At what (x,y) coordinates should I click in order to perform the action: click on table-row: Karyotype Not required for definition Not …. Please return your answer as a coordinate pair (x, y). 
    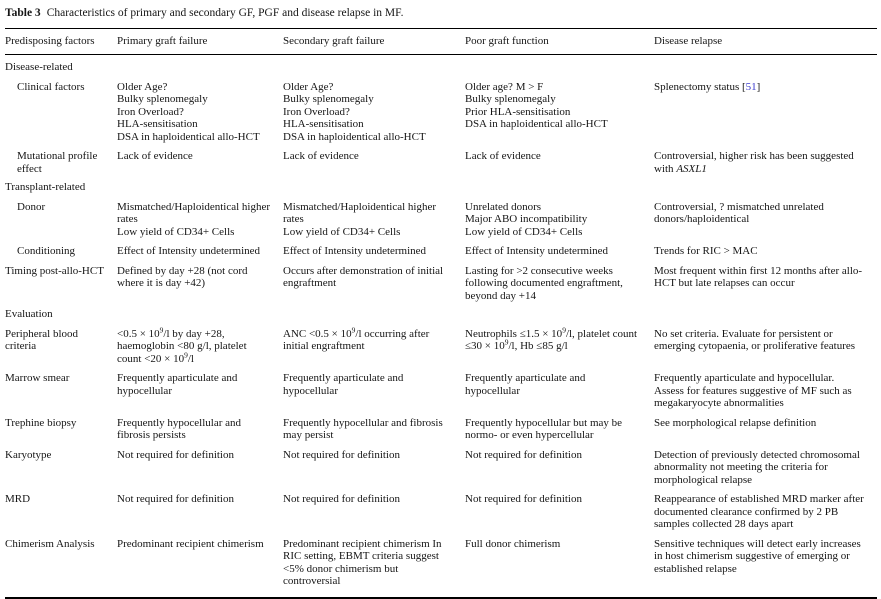
    Looking at the image, I should click on (441, 464).